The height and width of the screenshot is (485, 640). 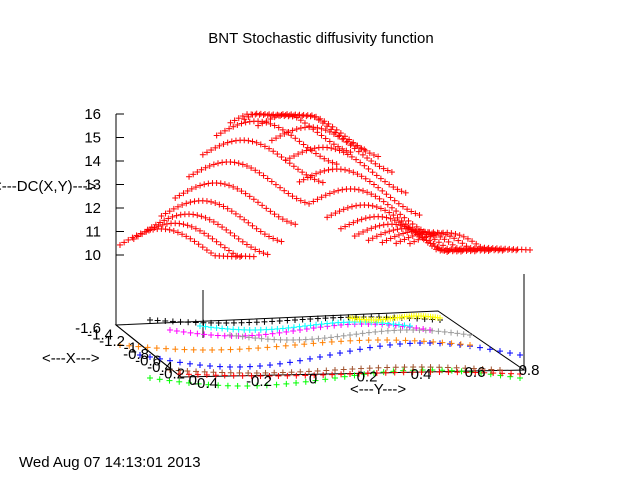 I want to click on timestamp-label: Wed Aug 07 14:13:01 2013, so click(x=110, y=462).